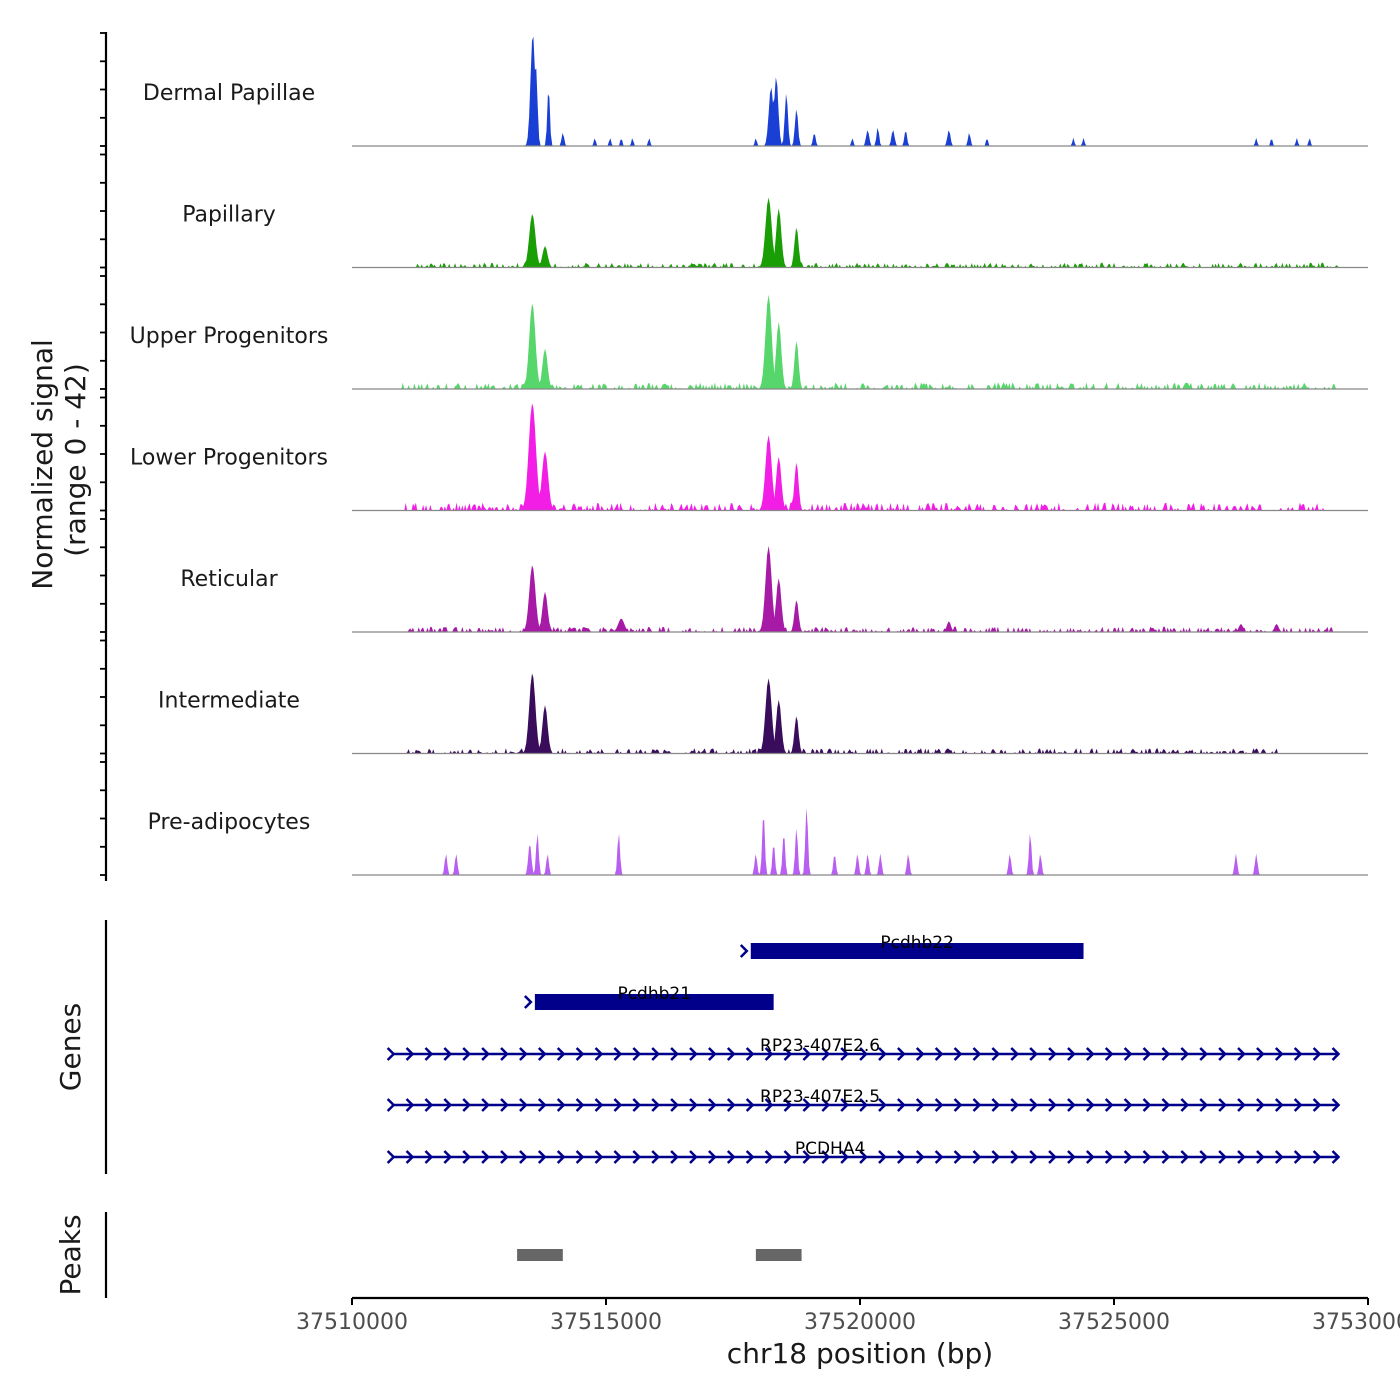 Image resolution: width=1400 pixels, height=1400 pixels. Describe the element at coordinates (42, 464) in the screenshot. I see `y-axis-title-line1: Normalized signal` at that location.